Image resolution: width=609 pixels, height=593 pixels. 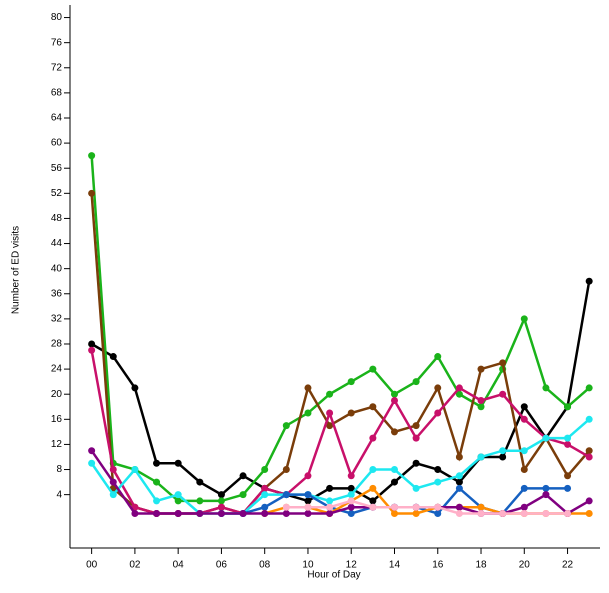 What do you see at coordinates (57, 344) in the screenshot?
I see `y-tick-label: 28` at bounding box center [57, 344].